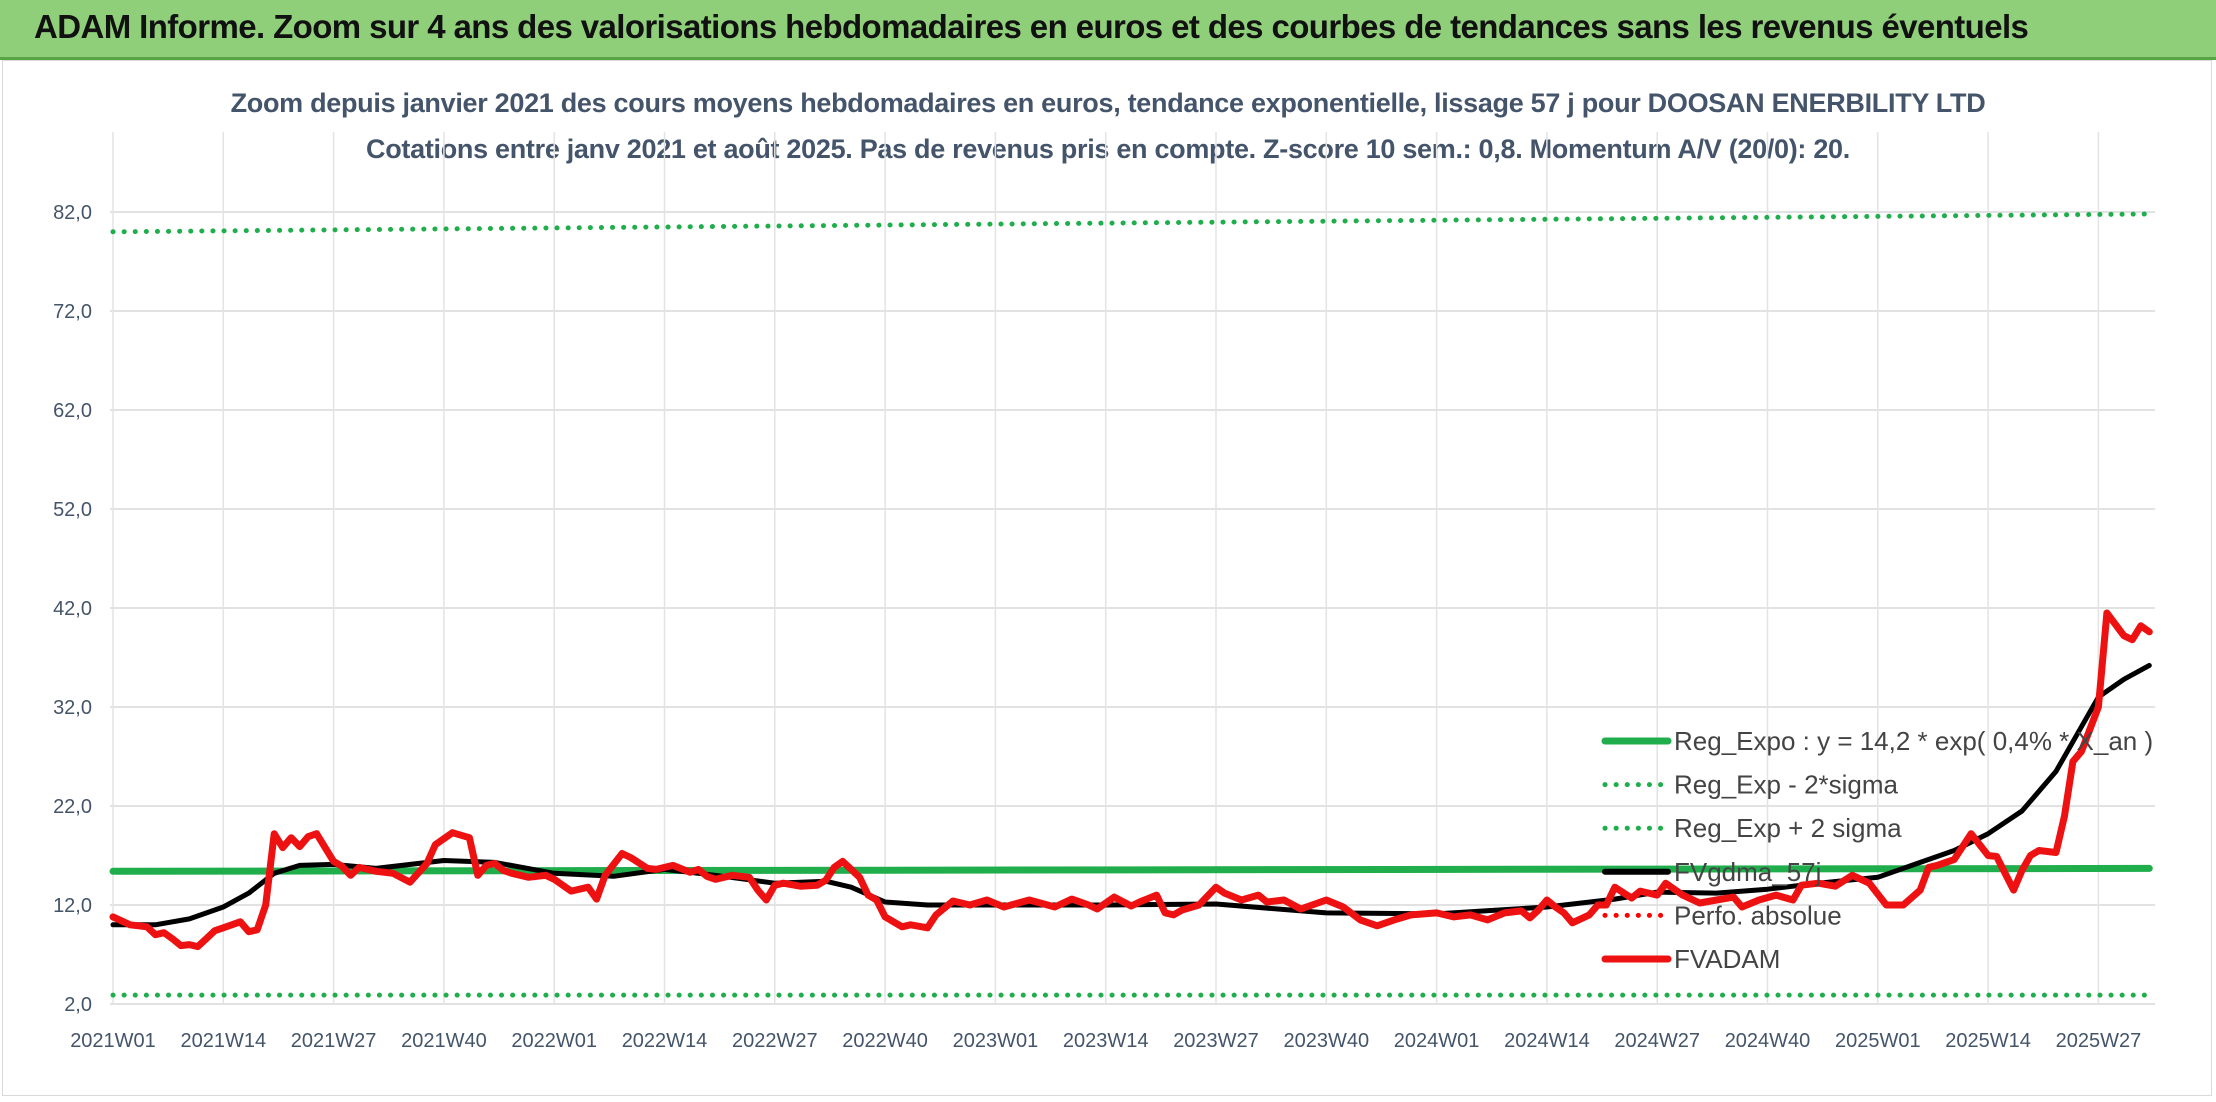 Image resolution: width=2216 pixels, height=1102 pixels. What do you see at coordinates (1758, 915) in the screenshot?
I see `legend-label: Perfo. absolue` at bounding box center [1758, 915].